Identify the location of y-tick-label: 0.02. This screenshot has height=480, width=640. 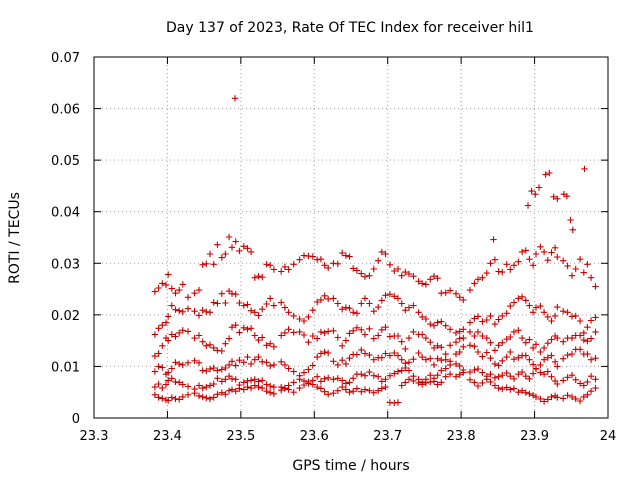
(65, 316).